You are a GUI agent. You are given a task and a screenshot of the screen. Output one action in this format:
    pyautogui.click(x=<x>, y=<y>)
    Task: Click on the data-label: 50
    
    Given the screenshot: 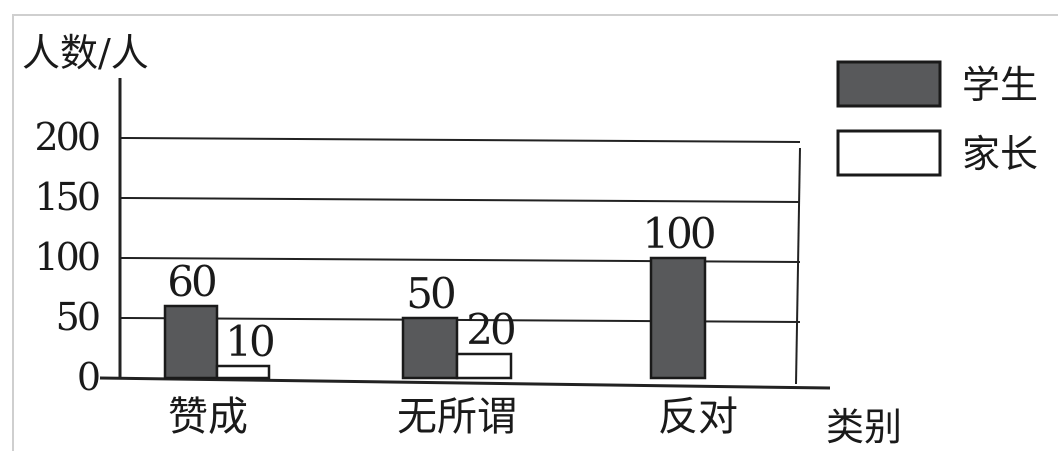 What is the action you would take?
    pyautogui.click(x=430, y=293)
    